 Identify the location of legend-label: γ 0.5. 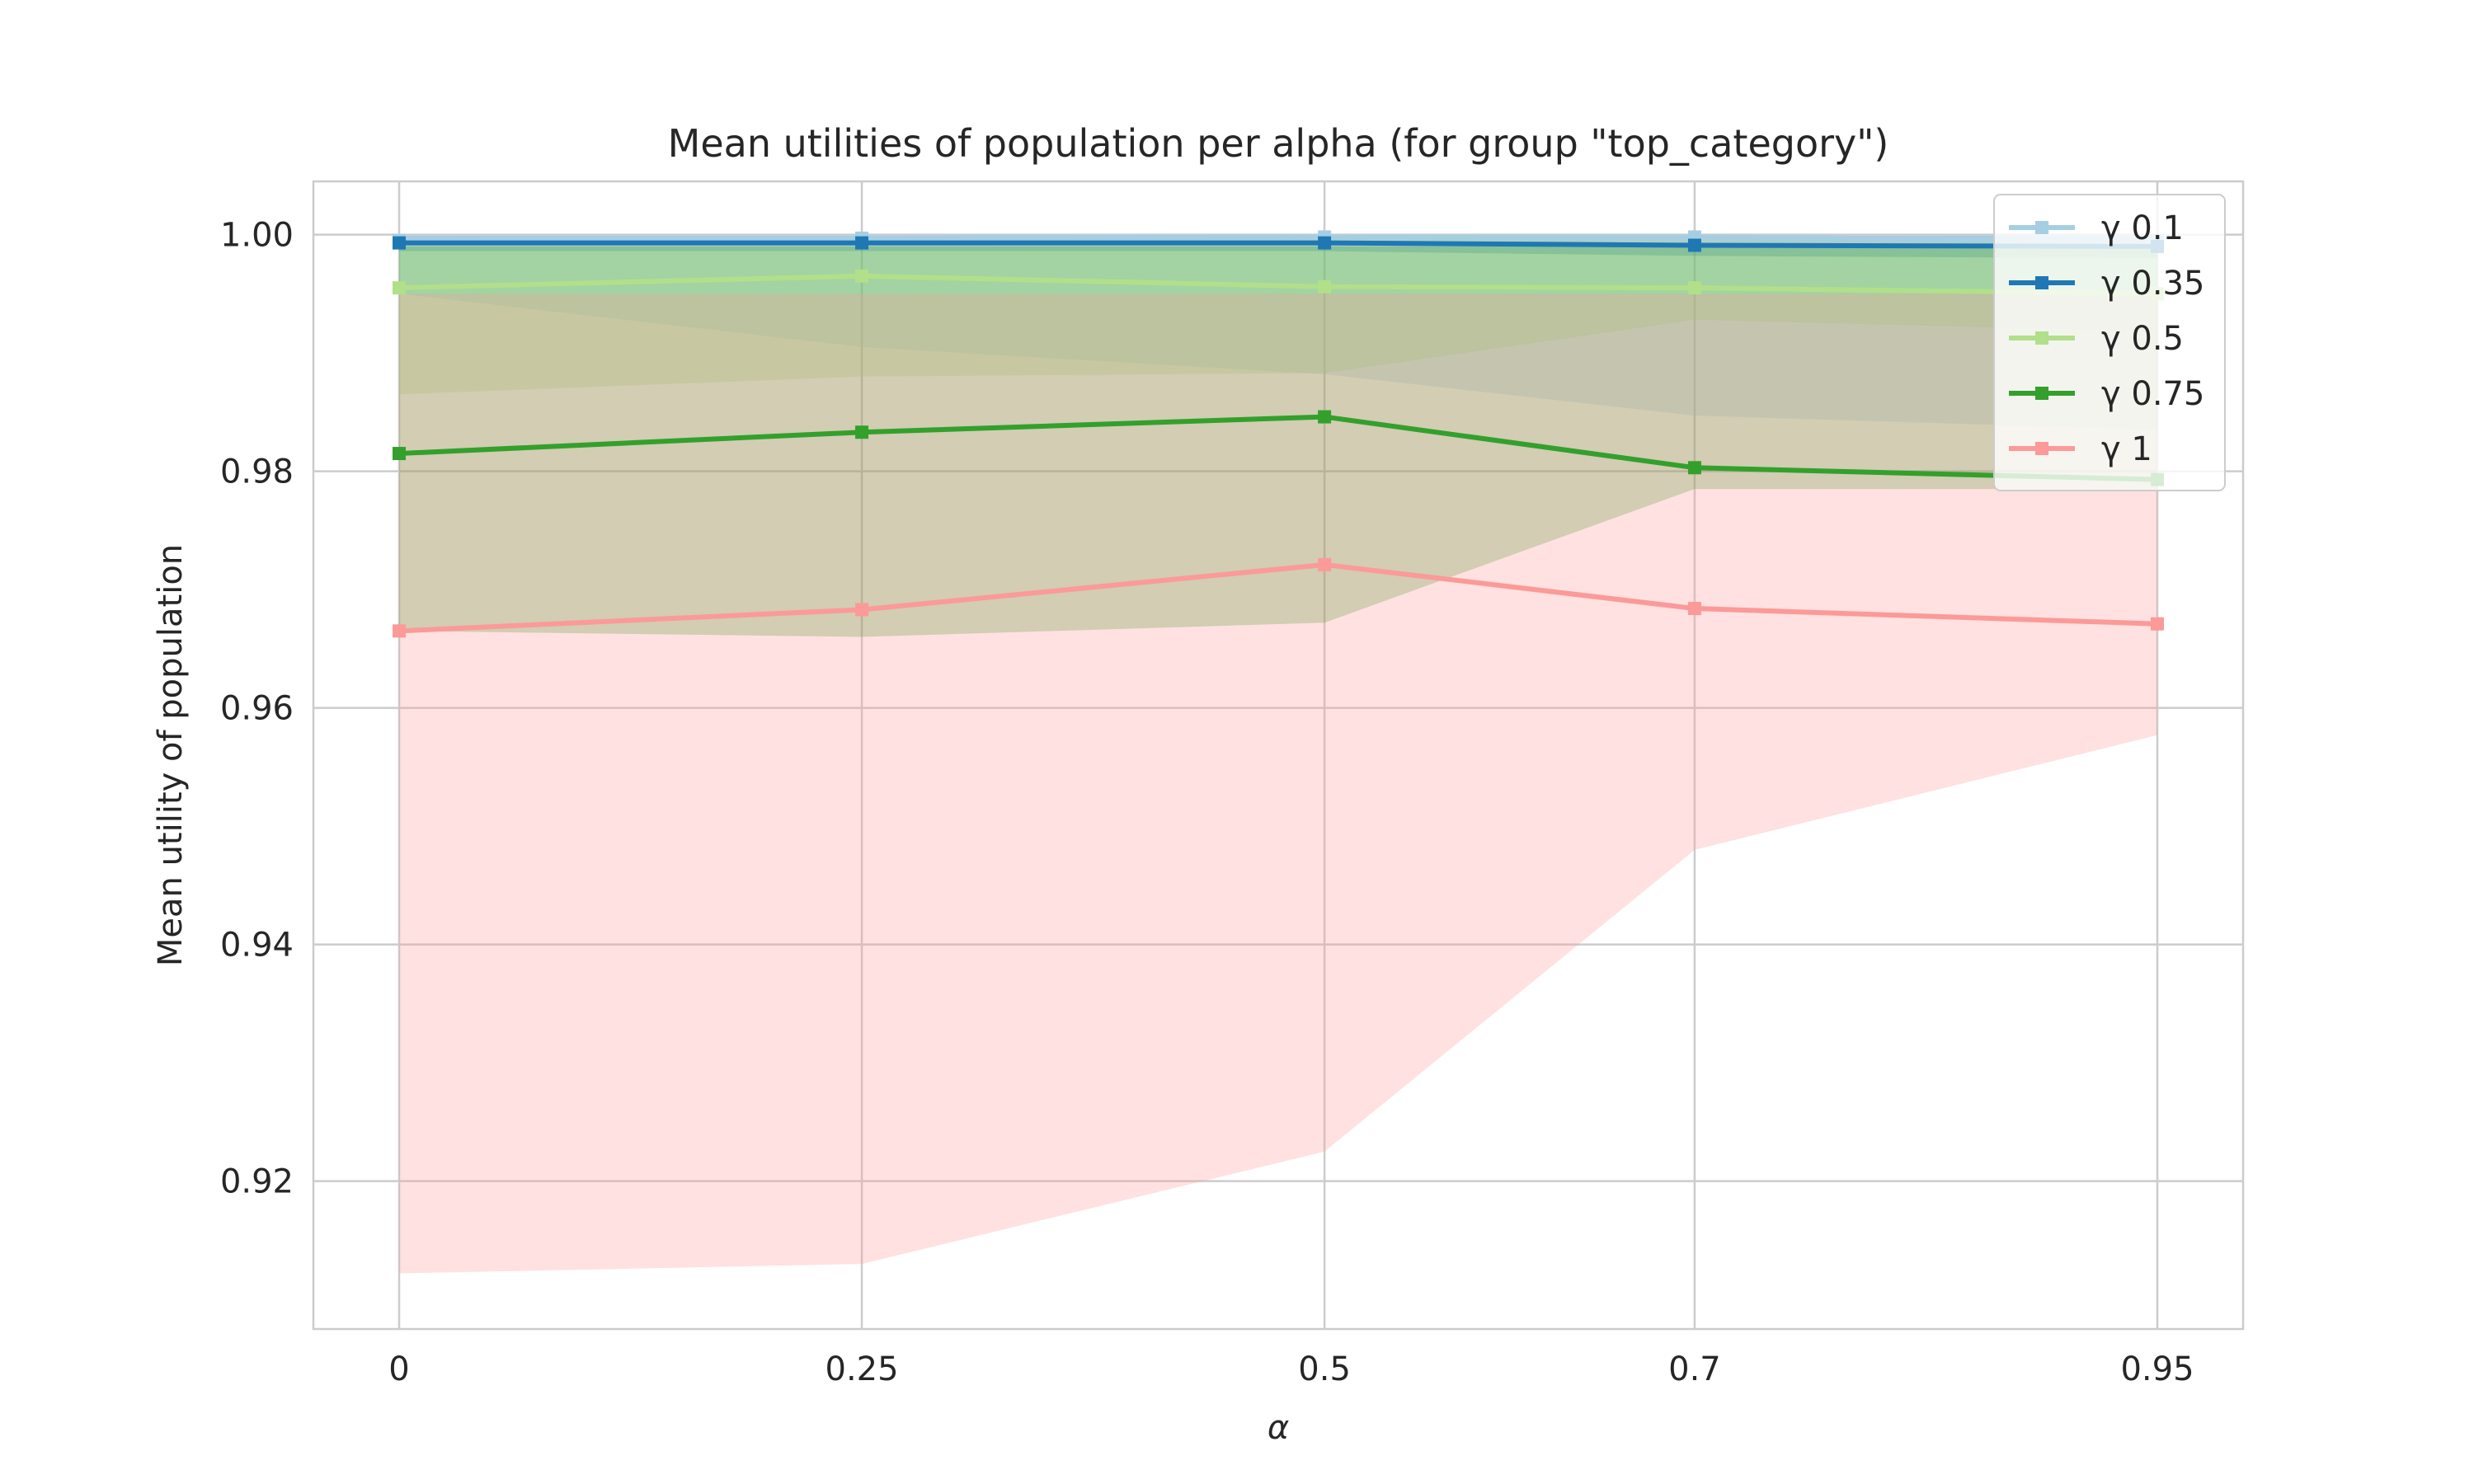
(2142, 339).